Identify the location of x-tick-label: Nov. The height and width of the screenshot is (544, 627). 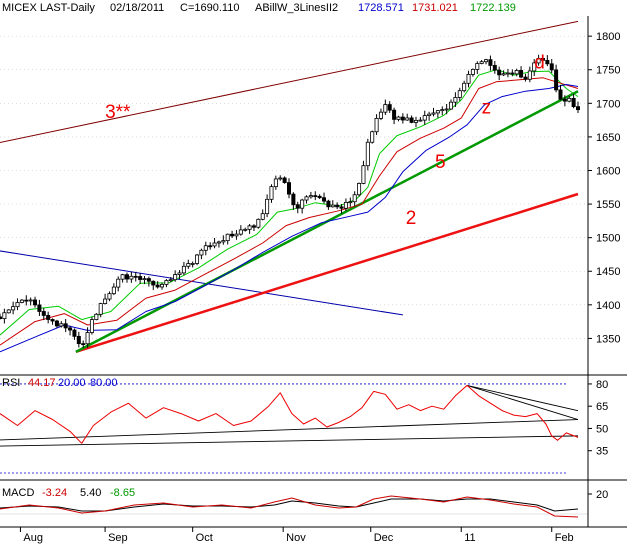
(296, 538).